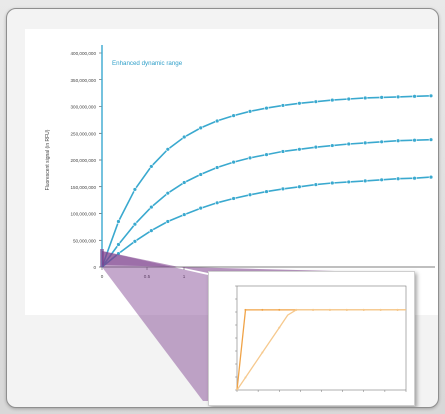 The height and width of the screenshot is (414, 445). What do you see at coordinates (84, 240) in the screenshot?
I see `y-tick-label: 50,000,000` at bounding box center [84, 240].